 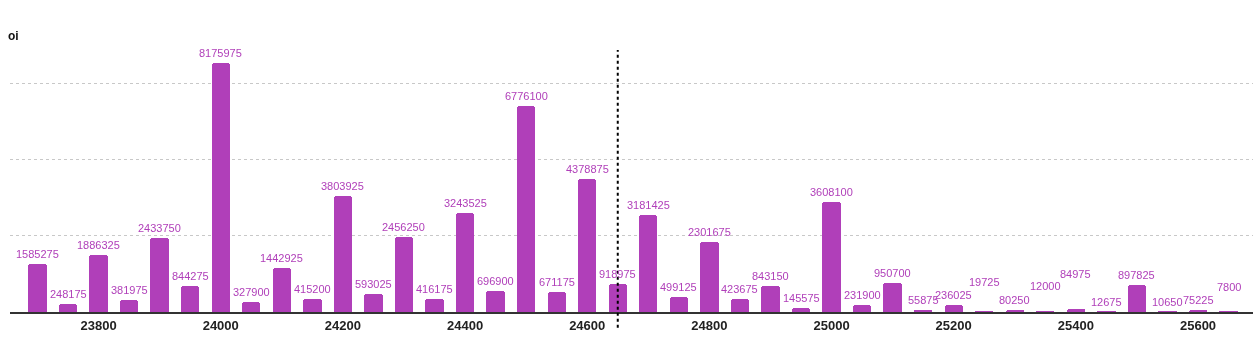 What do you see at coordinates (281, 258) in the screenshot?
I see `data-label: 1442925` at bounding box center [281, 258].